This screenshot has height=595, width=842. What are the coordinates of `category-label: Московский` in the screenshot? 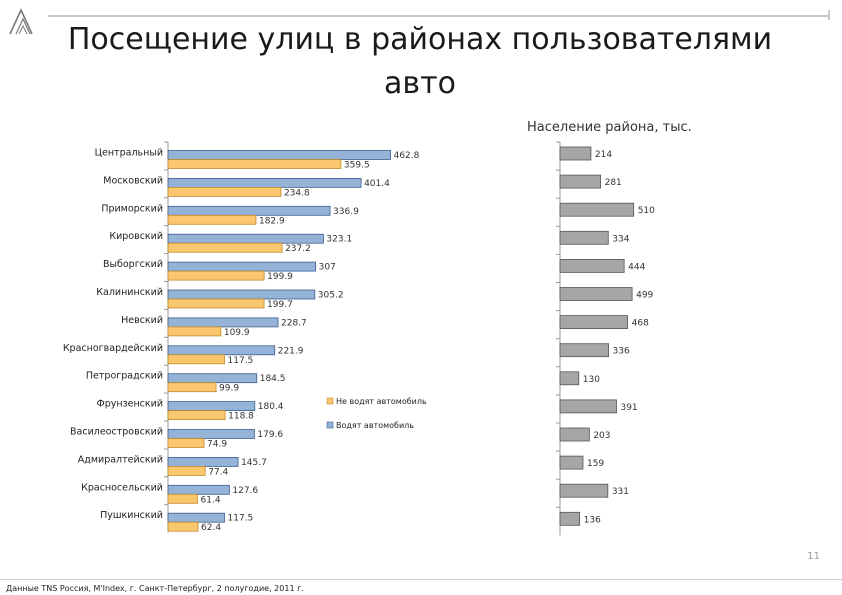 It's located at (133, 180).